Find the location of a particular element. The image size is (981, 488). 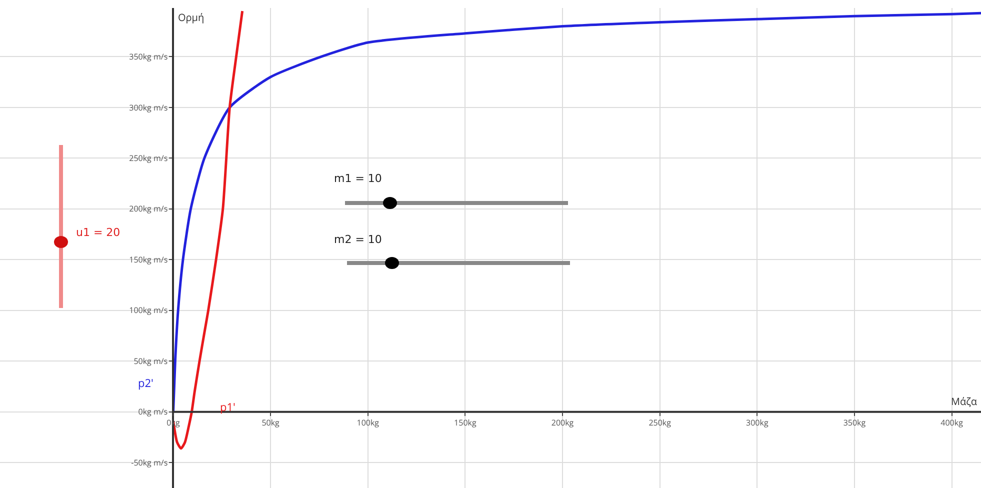

y-tick-label: 150kg m/s is located at coordinates (148, 260).